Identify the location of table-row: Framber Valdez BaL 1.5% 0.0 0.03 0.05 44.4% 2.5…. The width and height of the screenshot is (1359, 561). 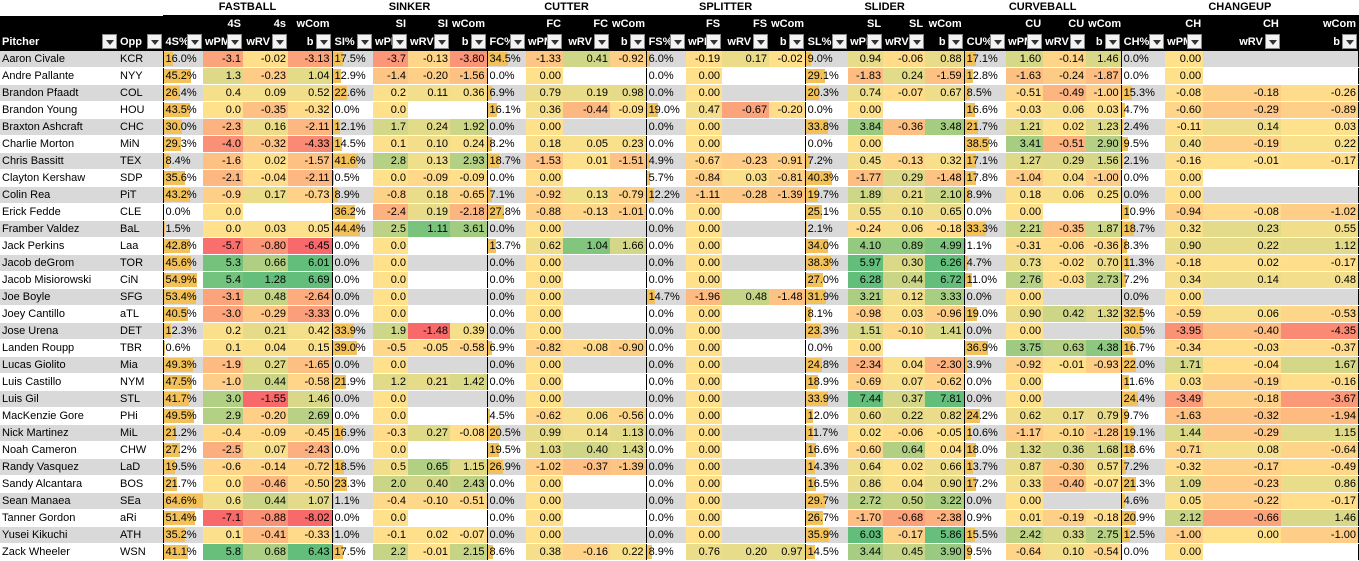
(679, 229).